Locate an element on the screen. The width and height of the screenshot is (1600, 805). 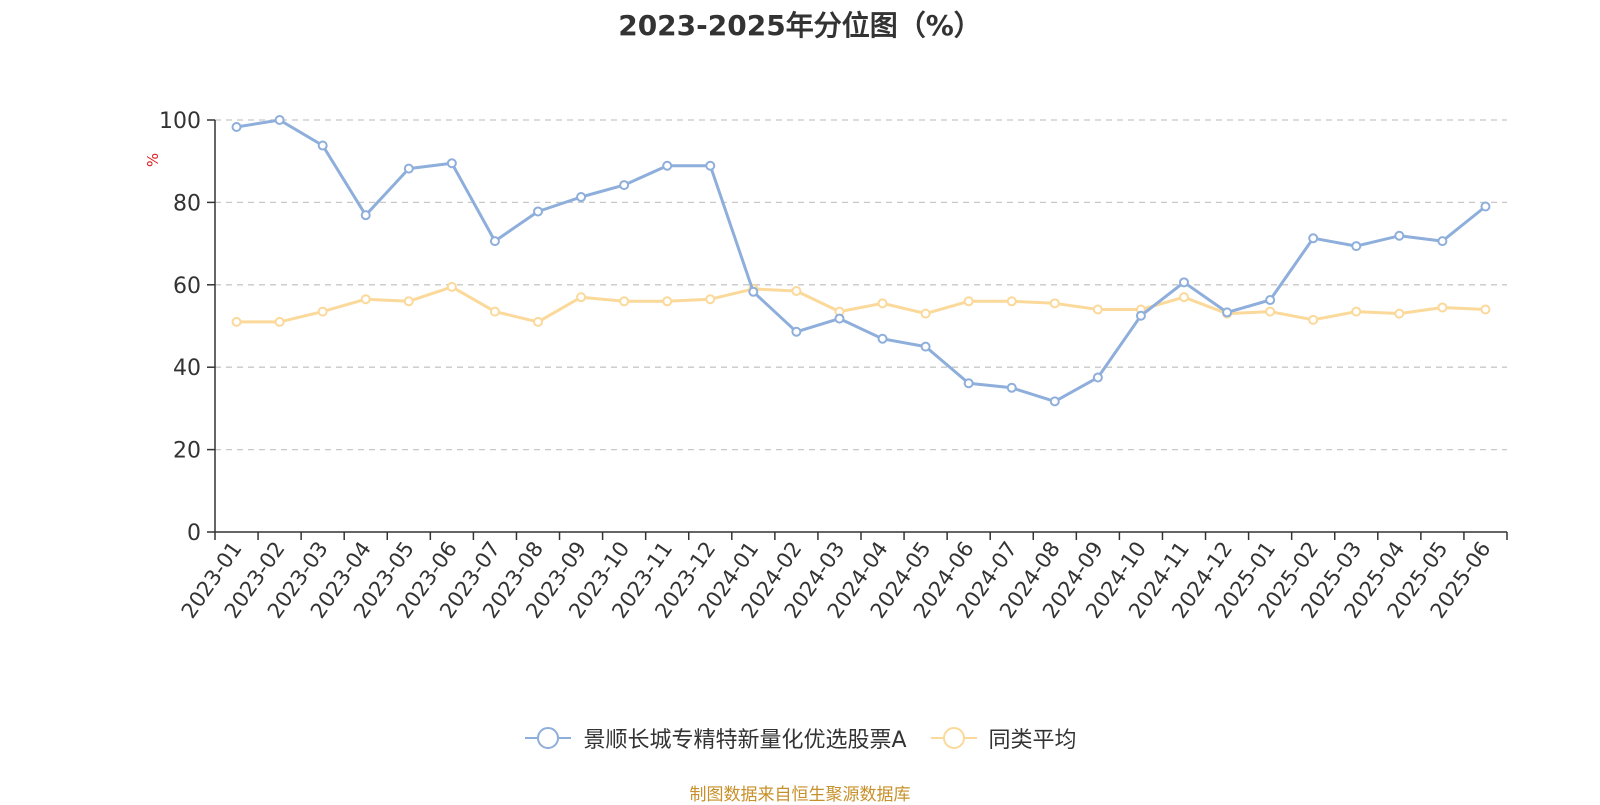
legend-item: 景顺长城专精特新量化优选股票A is located at coordinates (715, 738).